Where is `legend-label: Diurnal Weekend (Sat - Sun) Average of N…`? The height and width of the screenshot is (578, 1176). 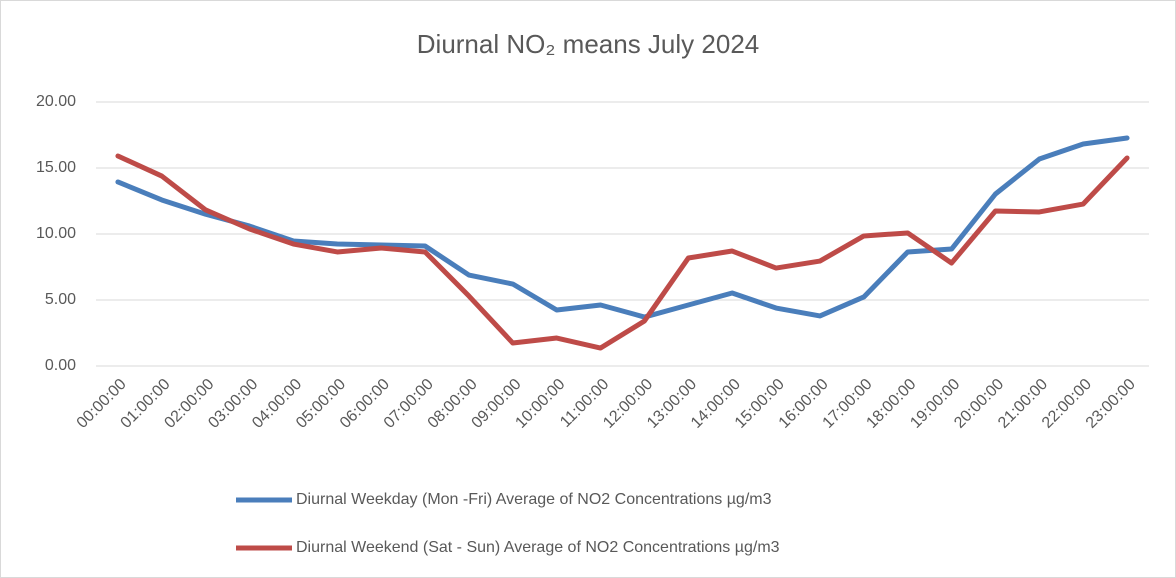
legend-label: Diurnal Weekend (Sat - Sun) Average of N… is located at coordinates (538, 547).